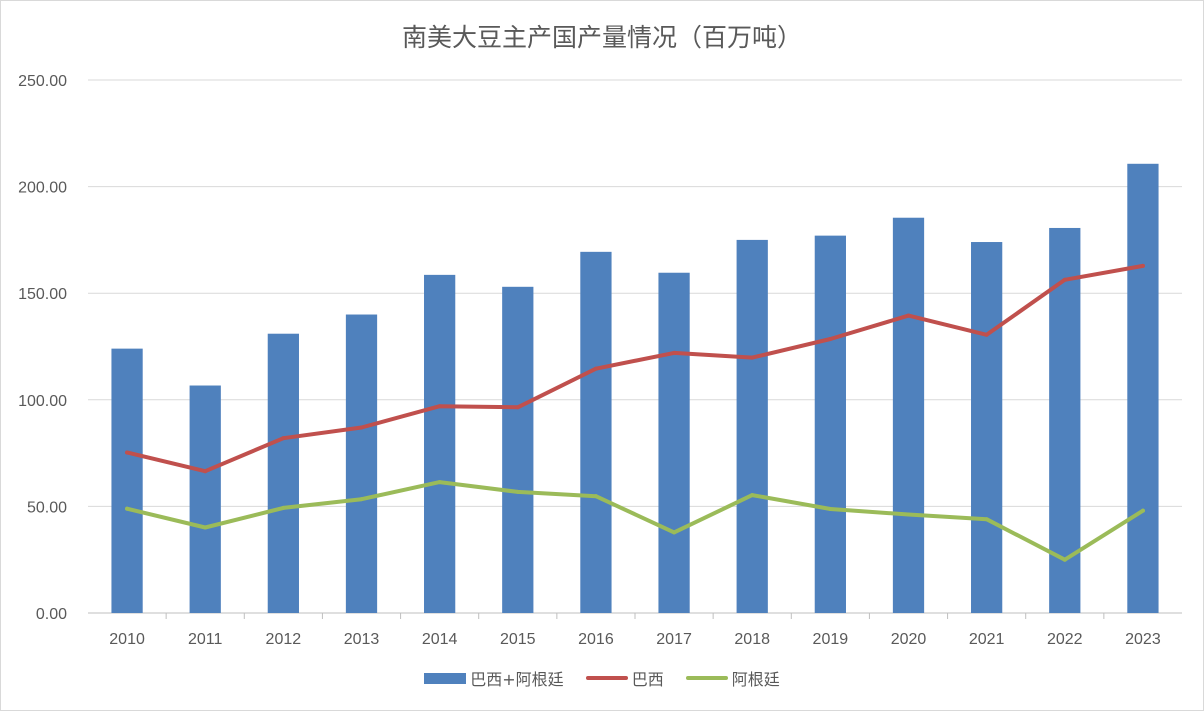 The image size is (1204, 711). I want to click on x-tick-label: 2012, so click(284, 639).